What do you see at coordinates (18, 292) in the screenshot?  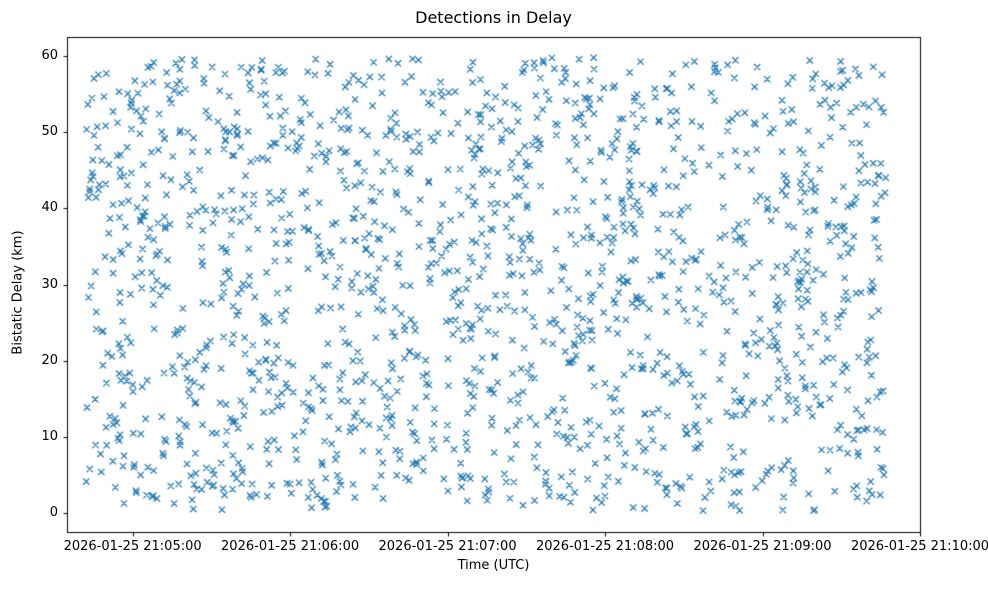 I see `y-axis-label: Bistatic Delay (km)` at bounding box center [18, 292].